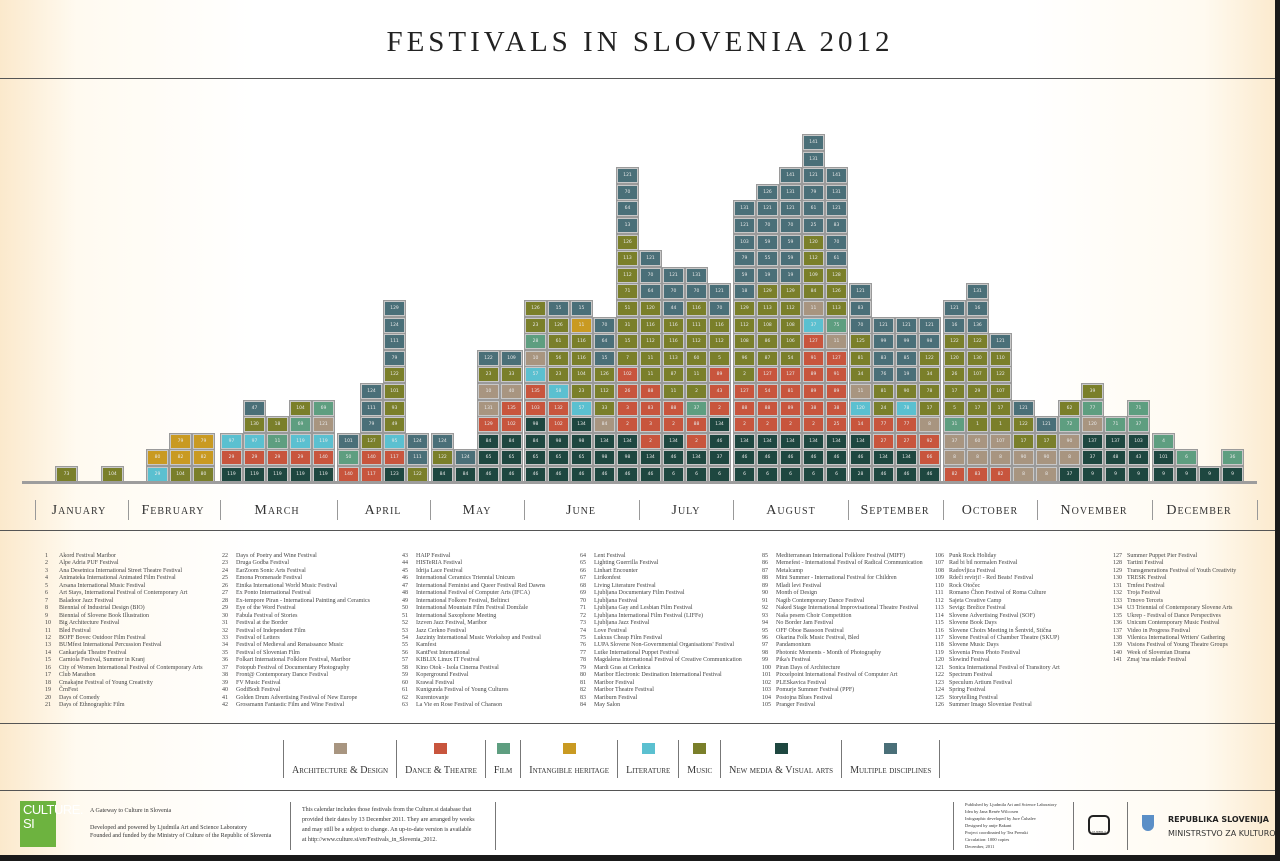  Describe the element at coordinates (965, 585) in the screenshot. I see `festival-name: Rock Otočec` at that location.